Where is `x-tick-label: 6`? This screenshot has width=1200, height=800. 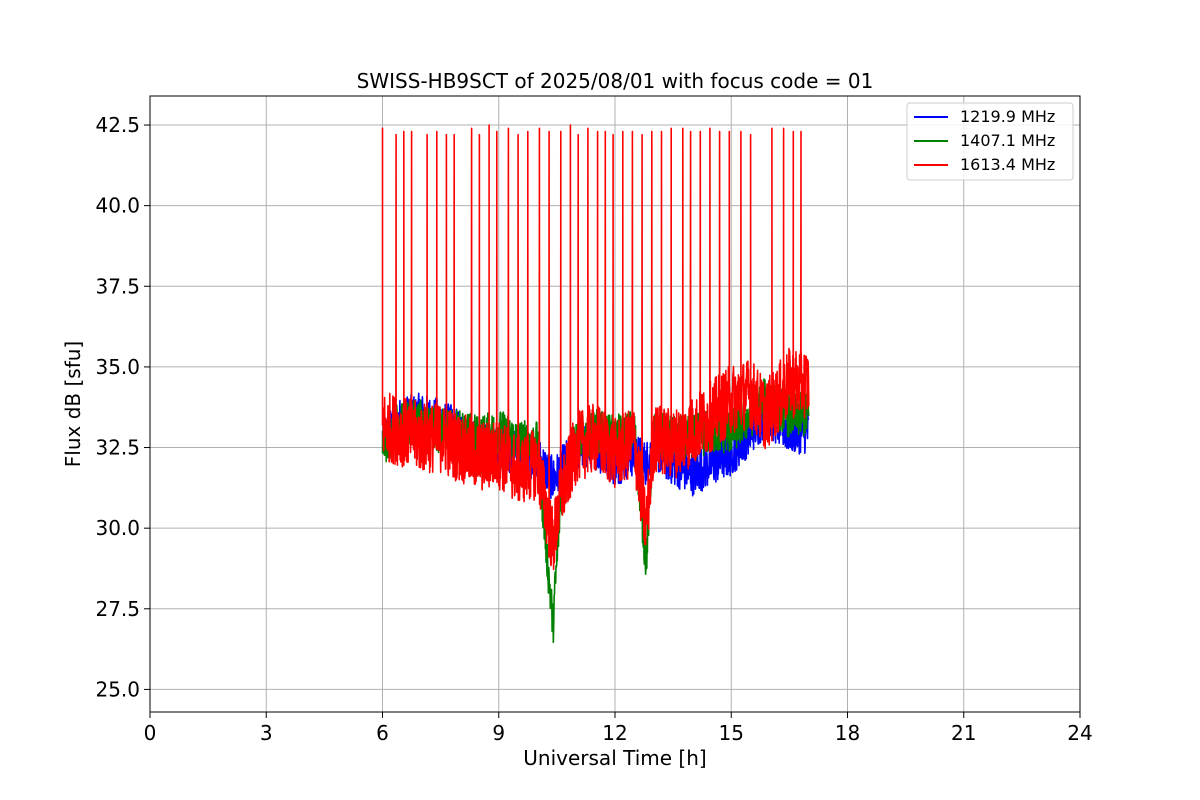 x-tick-label: 6 is located at coordinates (382, 733).